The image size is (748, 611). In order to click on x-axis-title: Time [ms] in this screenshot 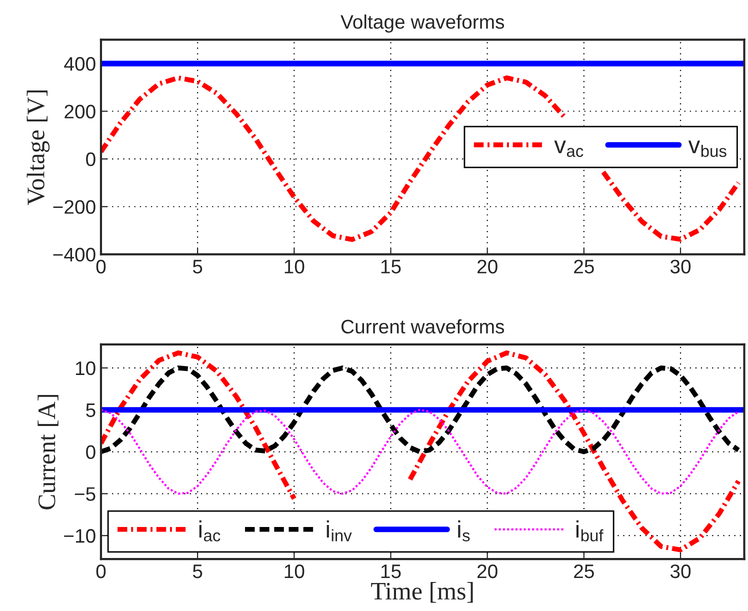, I will do `click(422, 592)`.